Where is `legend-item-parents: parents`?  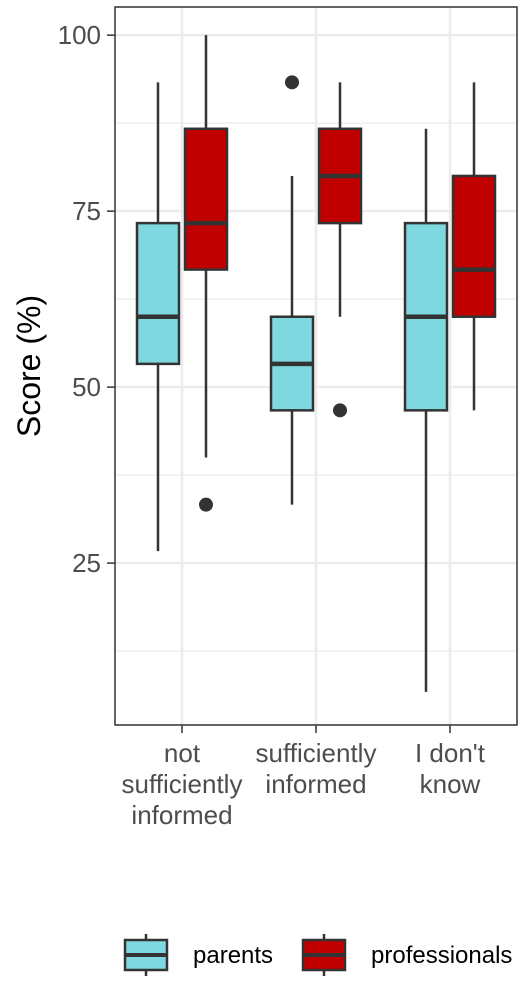 legend-item-parents: parents is located at coordinates (198, 955).